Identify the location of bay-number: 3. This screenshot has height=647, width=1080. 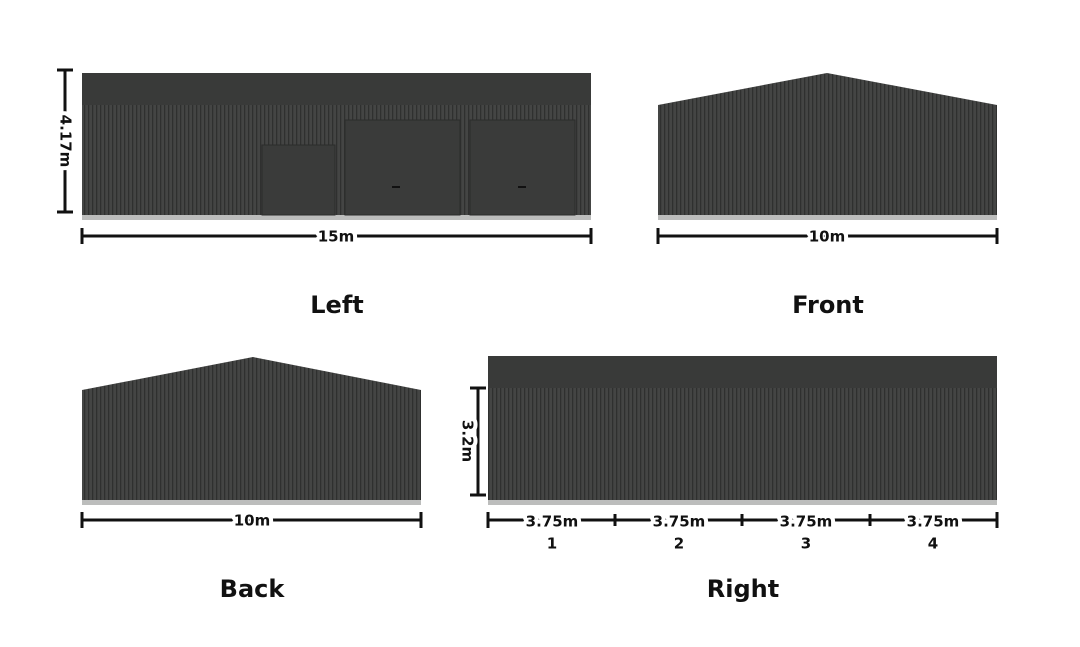
(806, 544).